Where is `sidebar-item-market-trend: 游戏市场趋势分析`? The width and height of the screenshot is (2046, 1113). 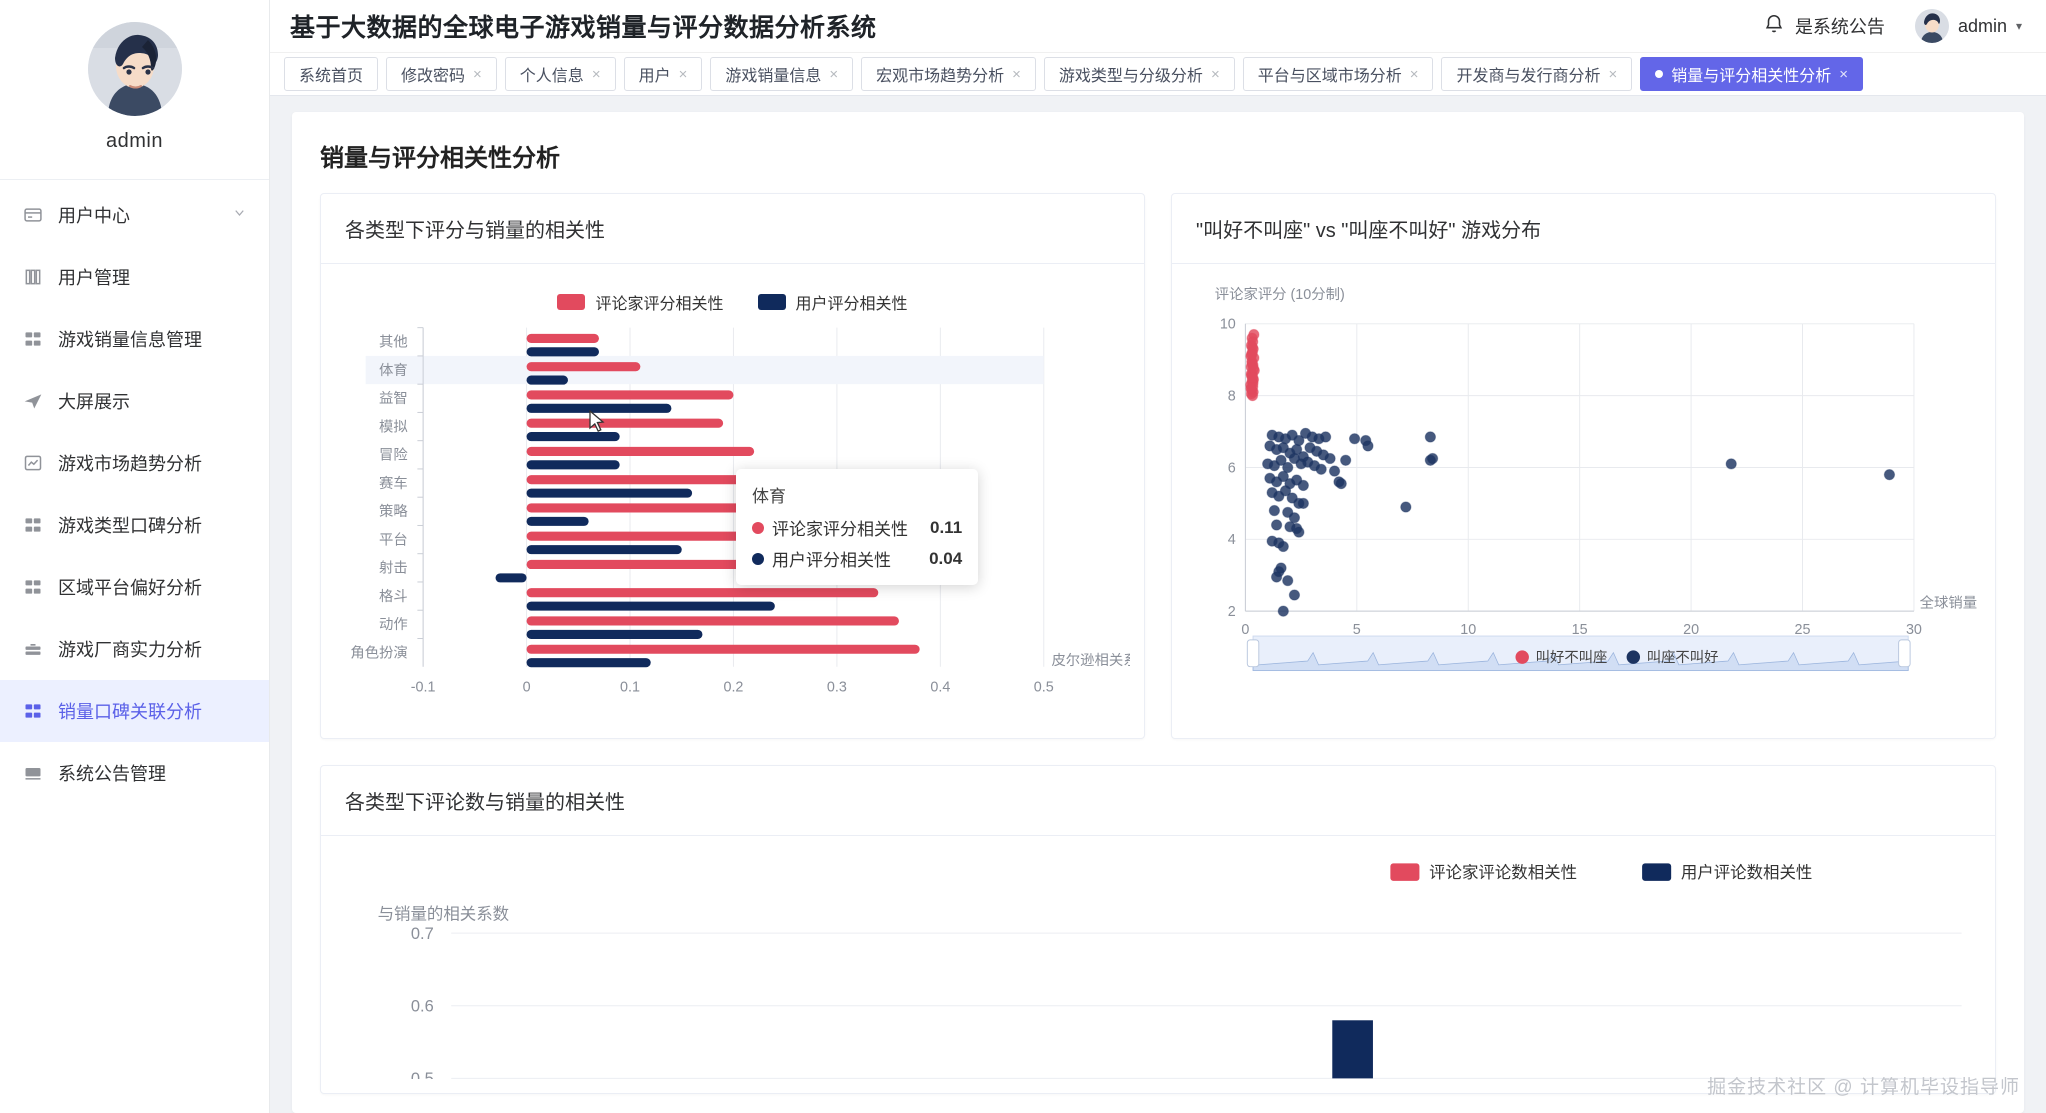
sidebar-item-market-trend: 游戏市场趋势分析 is located at coordinates (134, 463).